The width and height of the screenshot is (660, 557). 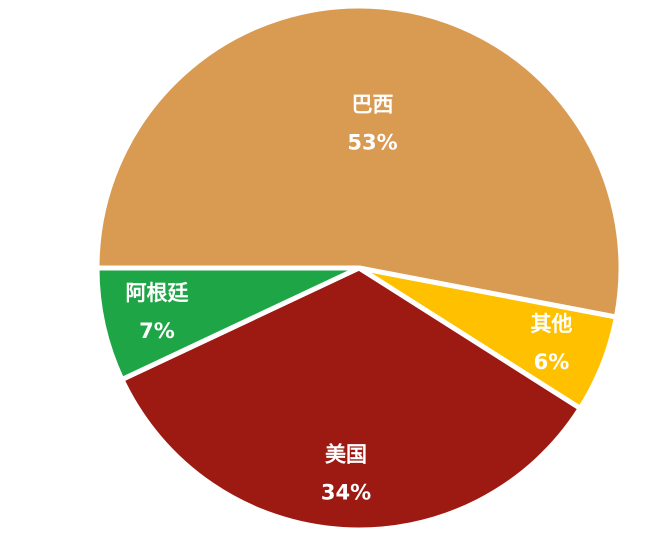 I want to click on slice-value-label: 34%, so click(x=346, y=493).